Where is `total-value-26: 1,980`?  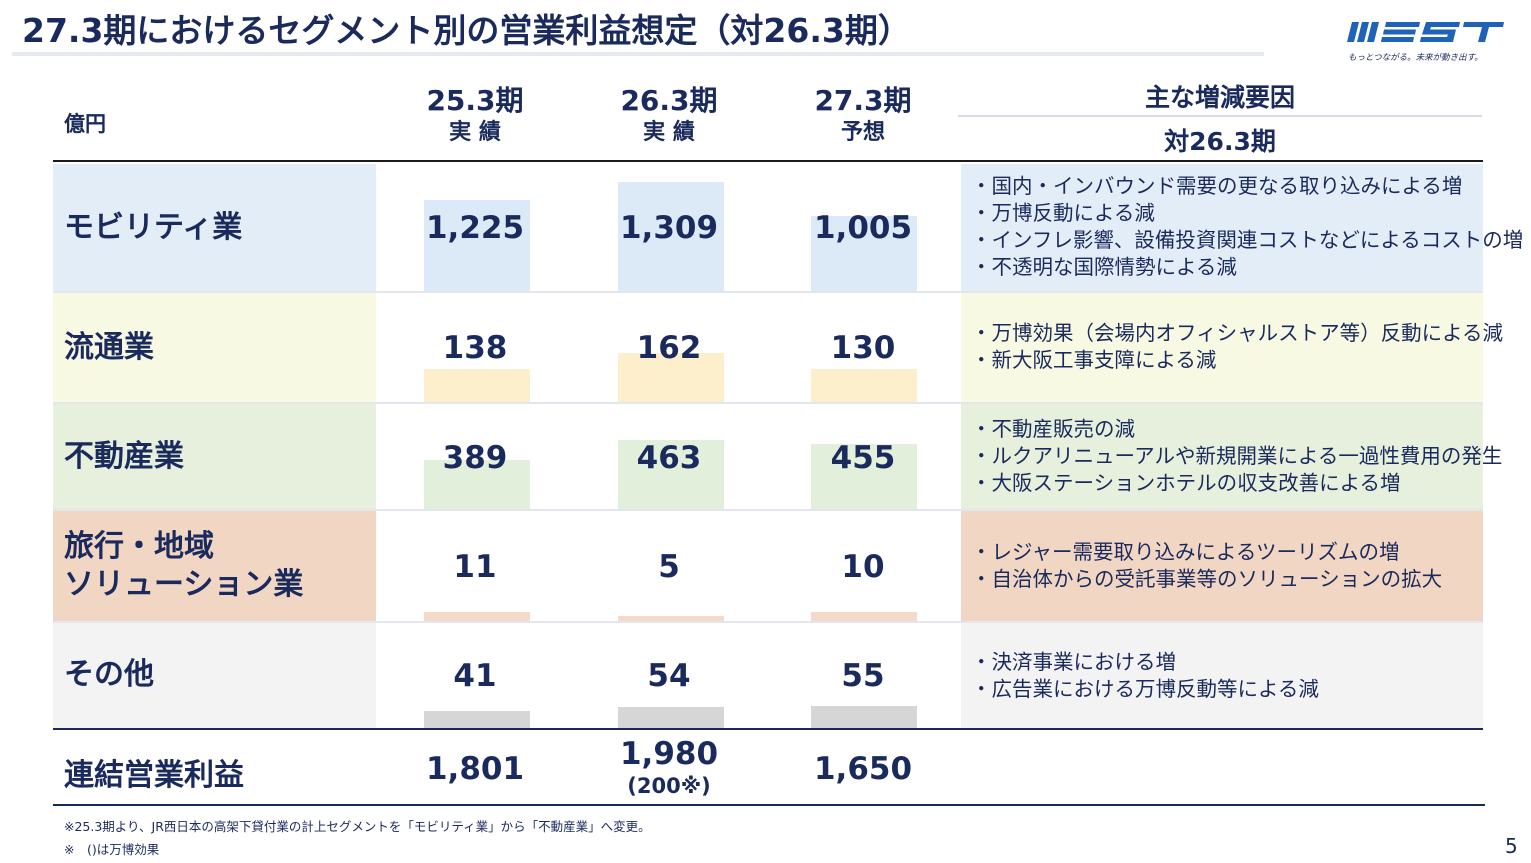 total-value-26: 1,980 is located at coordinates (669, 754).